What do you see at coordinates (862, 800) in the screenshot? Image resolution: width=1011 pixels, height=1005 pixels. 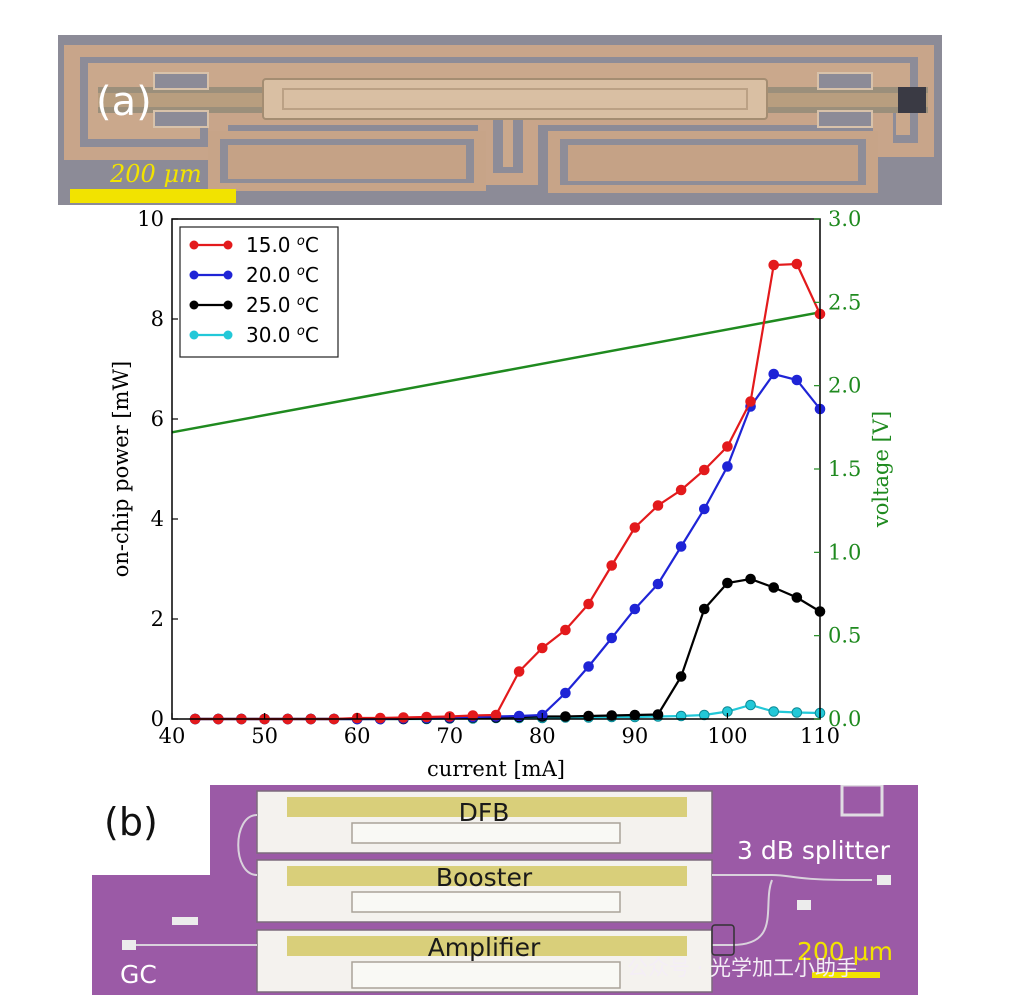 I see `ring-structure` at bounding box center [862, 800].